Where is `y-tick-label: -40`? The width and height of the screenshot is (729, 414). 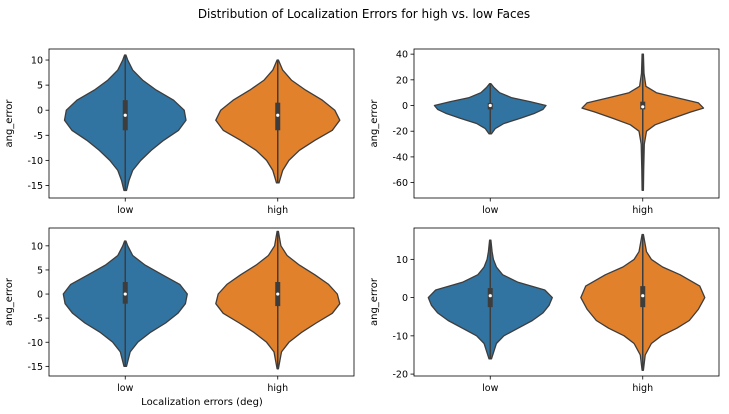 y-tick-label: -40 is located at coordinates (400, 157).